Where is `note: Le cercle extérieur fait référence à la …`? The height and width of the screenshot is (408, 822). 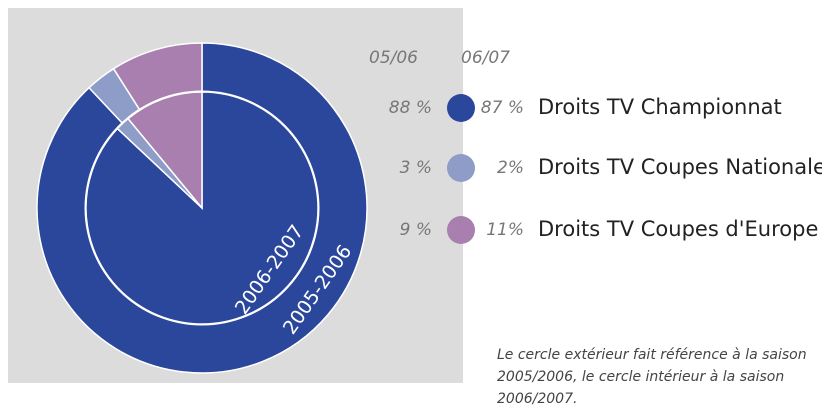
note: Le cercle extérieur fait référence à la … is located at coordinates (652, 355).